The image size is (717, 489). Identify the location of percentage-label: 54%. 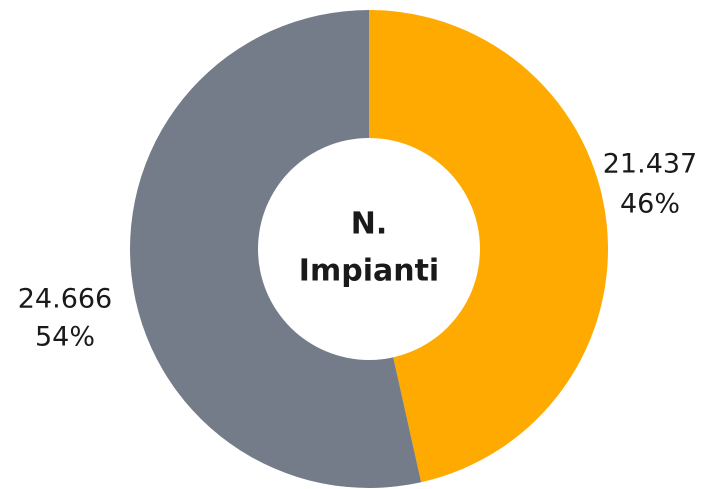
(65, 337).